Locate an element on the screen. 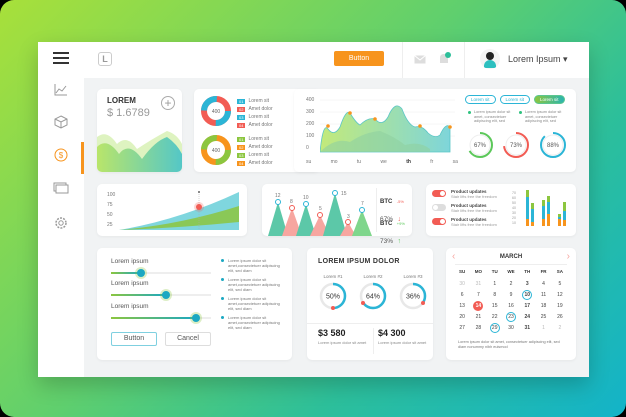 This screenshot has width=626, height=417. svg-text: 73% is located at coordinates (516, 146).